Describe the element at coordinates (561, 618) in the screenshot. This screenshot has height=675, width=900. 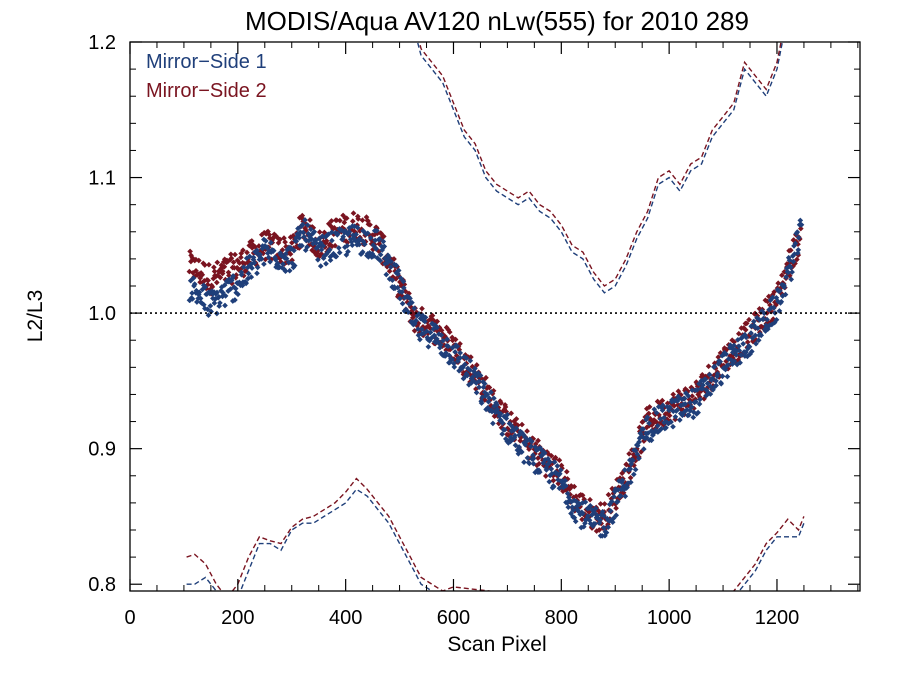
I see `x-tick-label: 800` at that location.